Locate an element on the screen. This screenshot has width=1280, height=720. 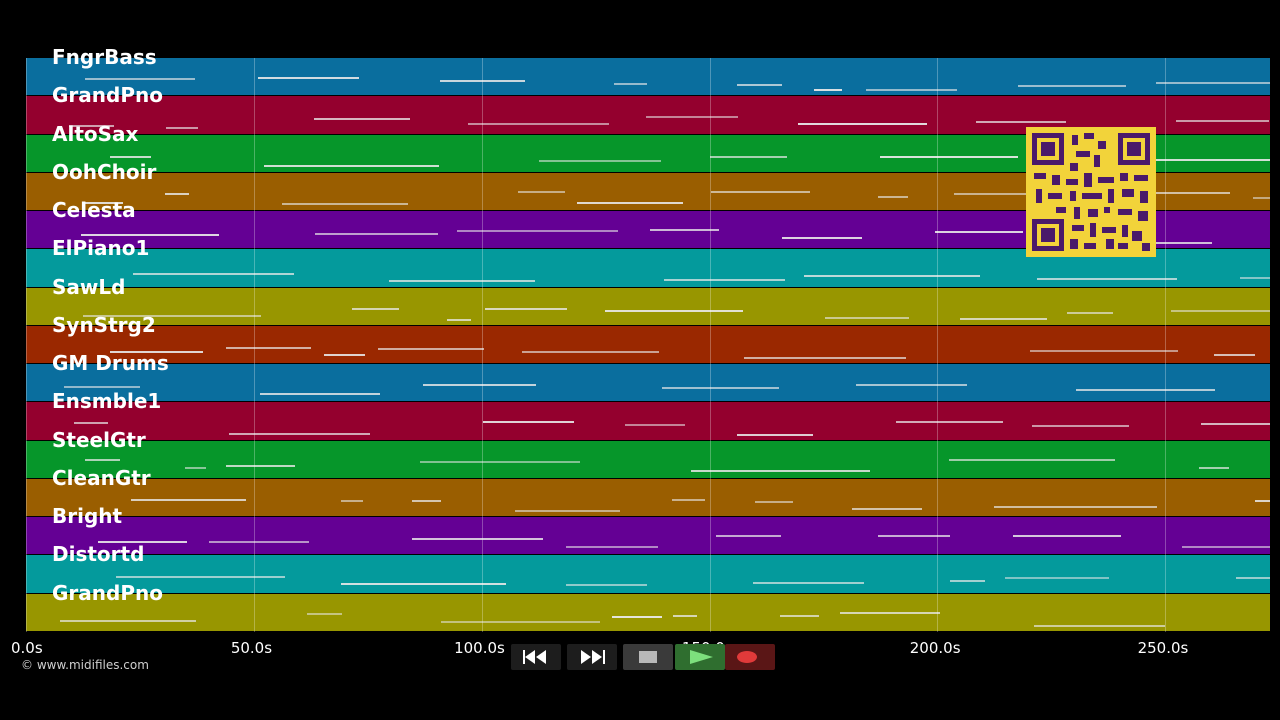
record-icon is located at coordinates (747, 657).